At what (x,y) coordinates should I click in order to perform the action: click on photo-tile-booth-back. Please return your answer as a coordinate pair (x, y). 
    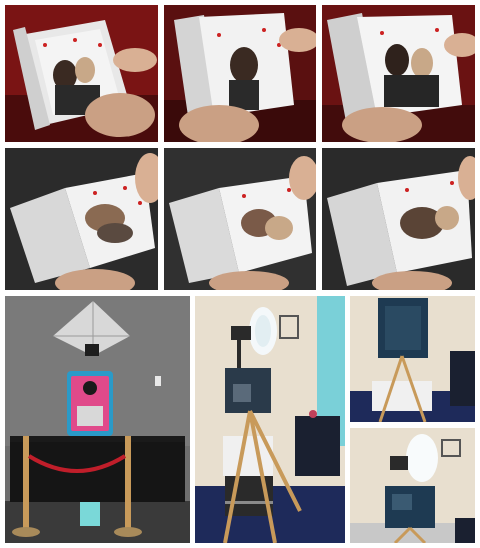
    Looking at the image, I should click on (412, 359).